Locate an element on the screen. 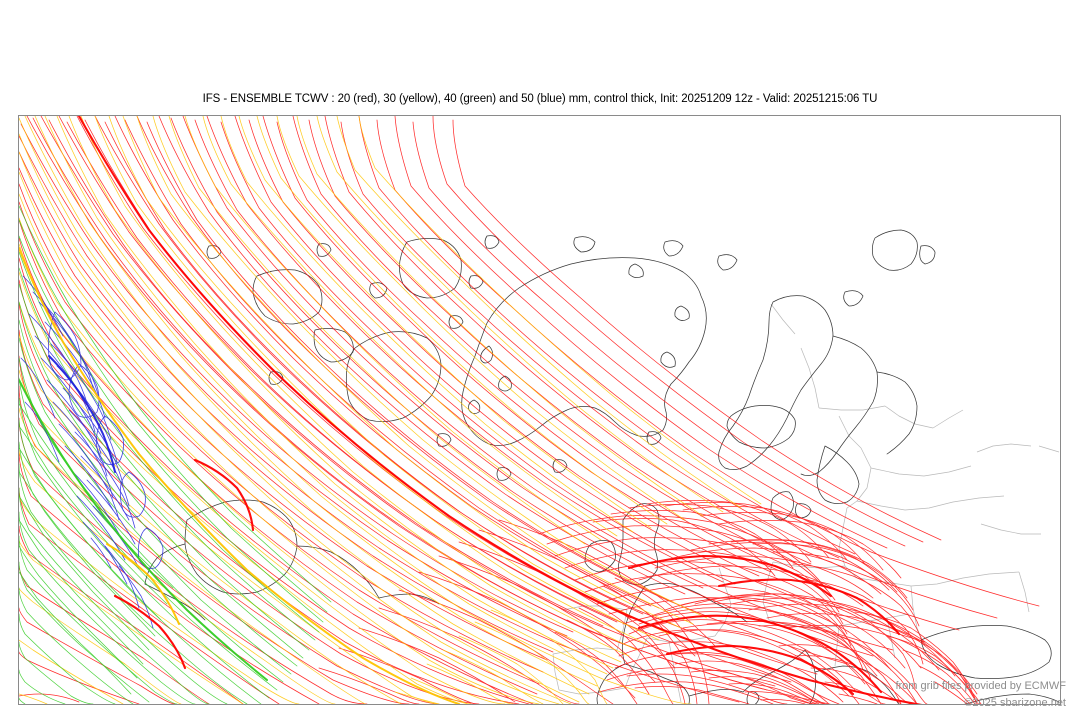 This screenshot has height=718, width=1080. control-run-thick-green is located at coordinates (143, 530).